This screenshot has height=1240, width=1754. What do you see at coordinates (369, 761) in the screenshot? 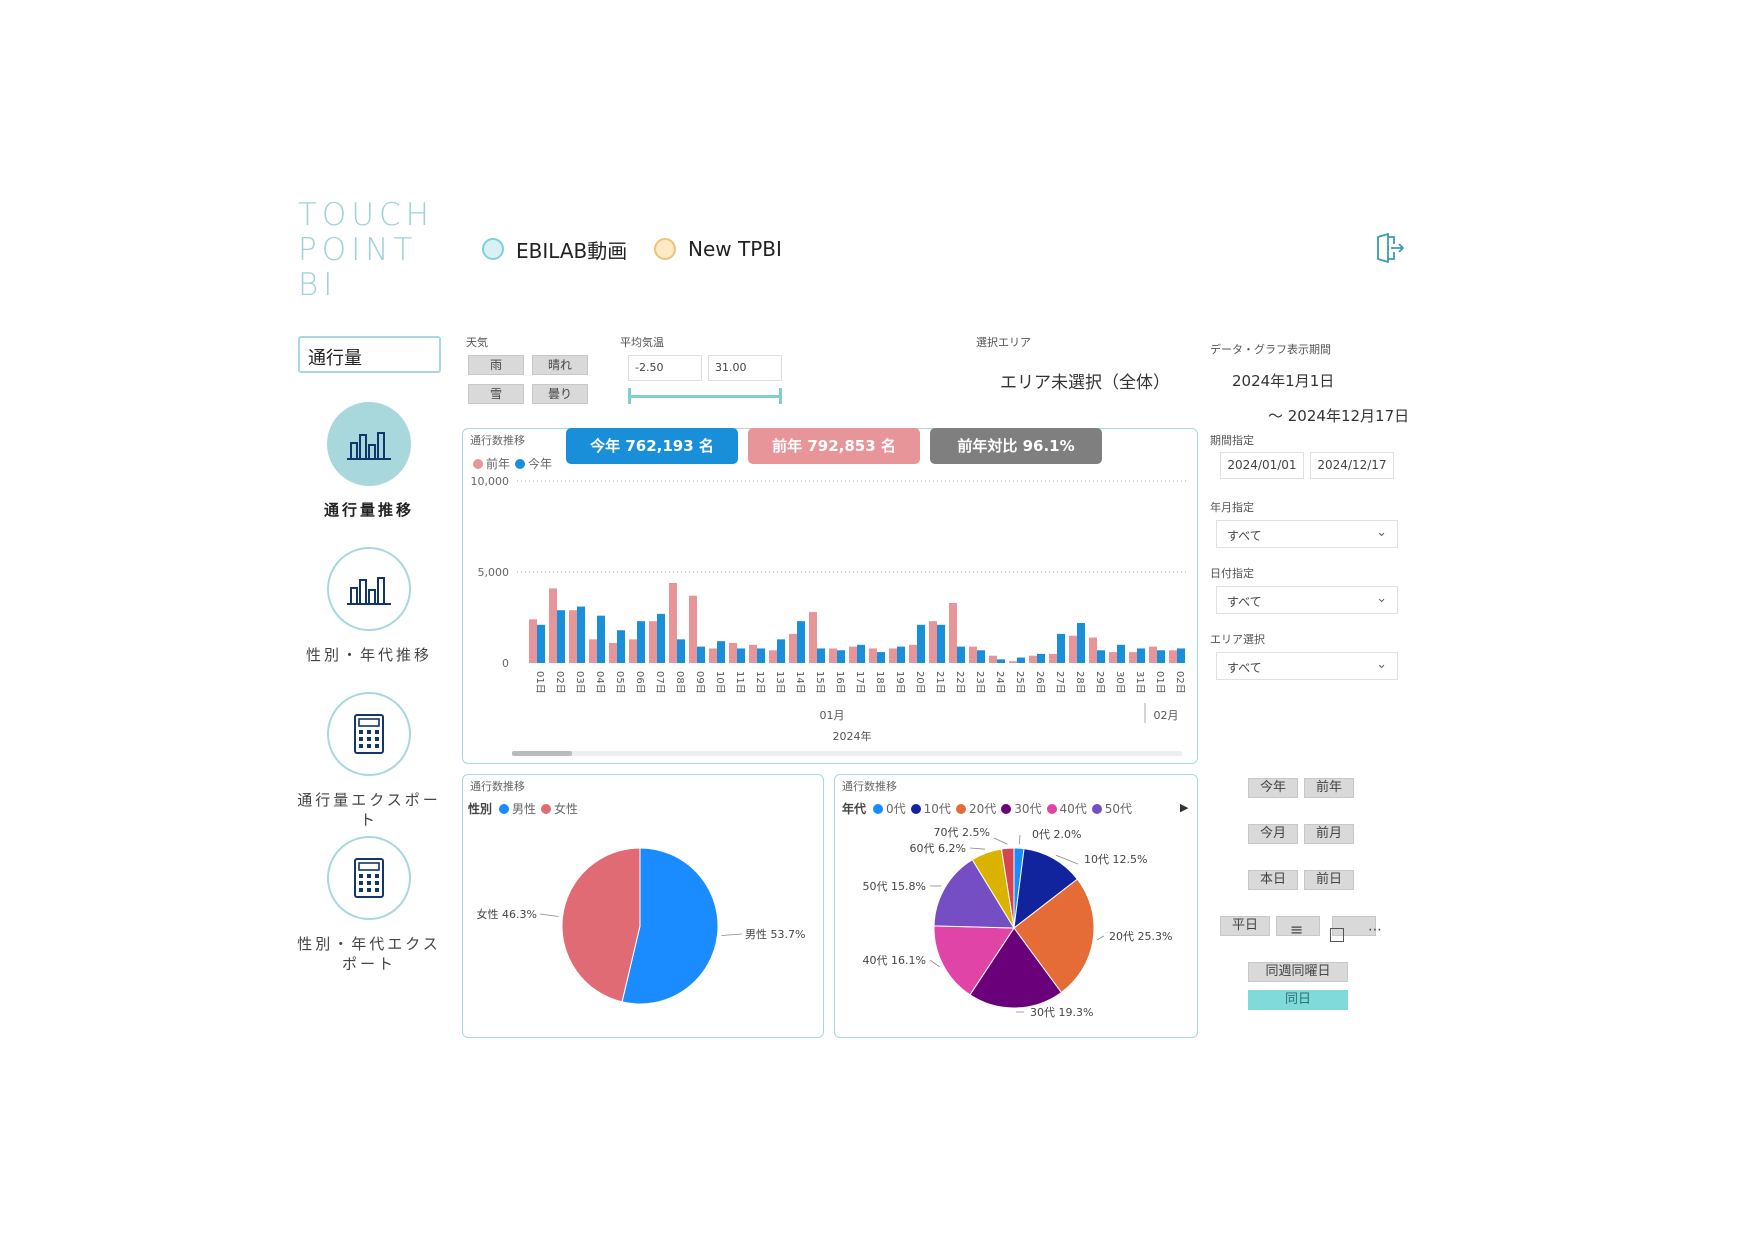
I see `nav-traffic-export: 通行量エクスポート` at bounding box center [369, 761].